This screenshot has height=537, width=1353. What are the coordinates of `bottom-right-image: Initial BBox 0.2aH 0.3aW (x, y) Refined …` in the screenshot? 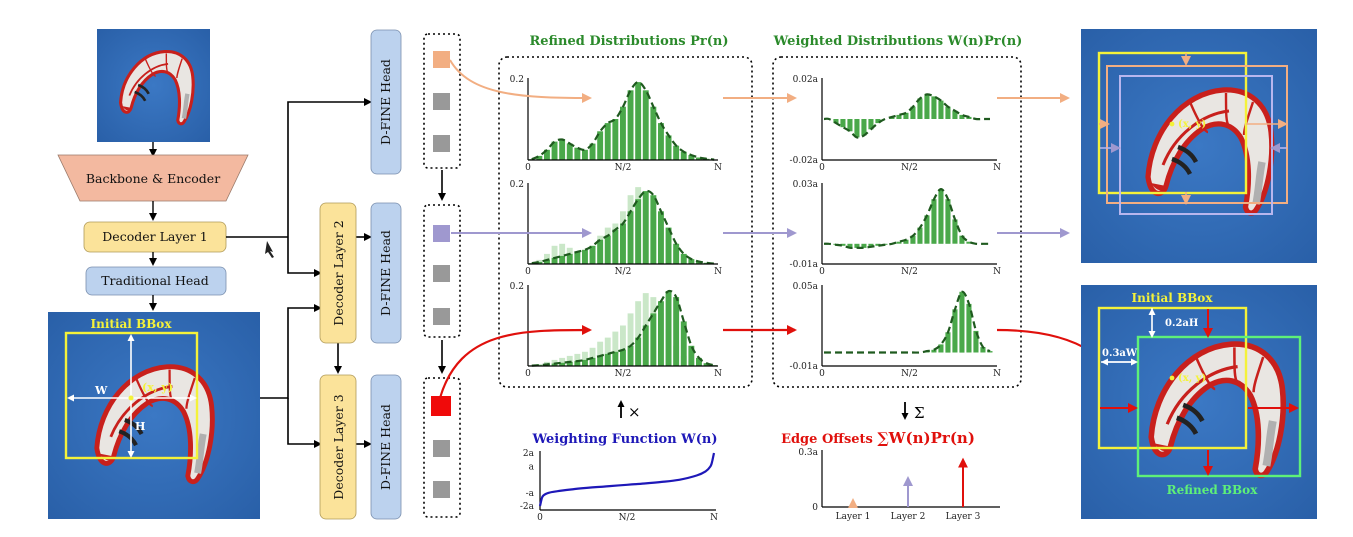 It's located at (1199, 402).